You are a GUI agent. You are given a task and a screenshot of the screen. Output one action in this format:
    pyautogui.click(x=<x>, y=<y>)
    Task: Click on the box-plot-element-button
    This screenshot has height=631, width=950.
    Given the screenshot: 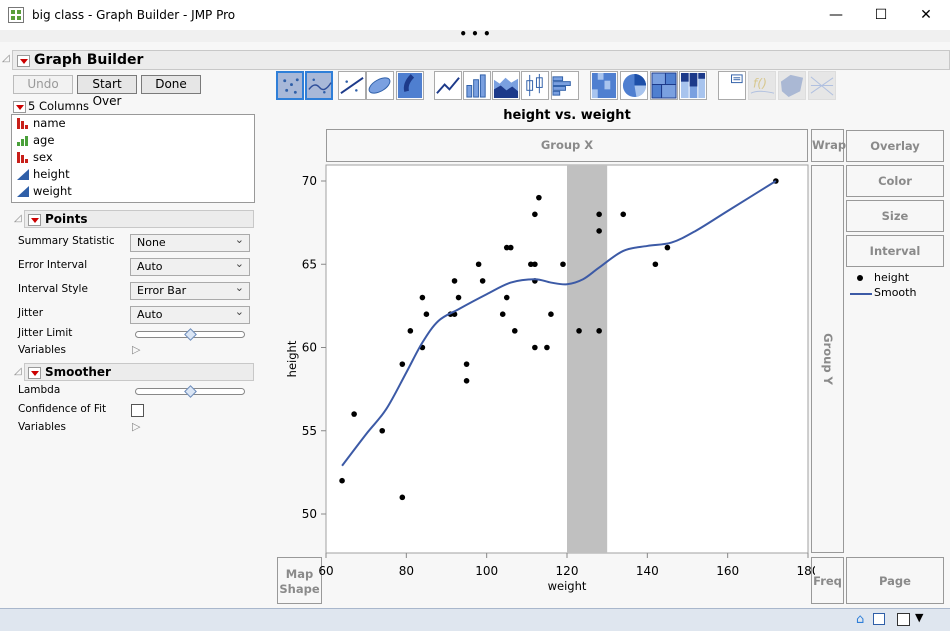 What is the action you would take?
    pyautogui.click(x=535, y=85)
    